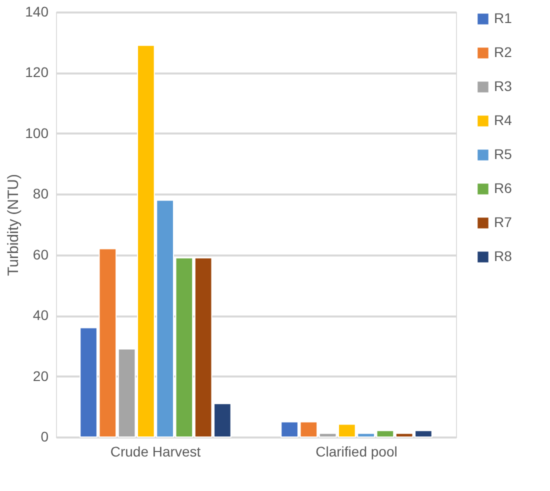 The width and height of the screenshot is (550, 491). Describe the element at coordinates (503, 18) in the screenshot. I see `legend-label: R1` at that location.